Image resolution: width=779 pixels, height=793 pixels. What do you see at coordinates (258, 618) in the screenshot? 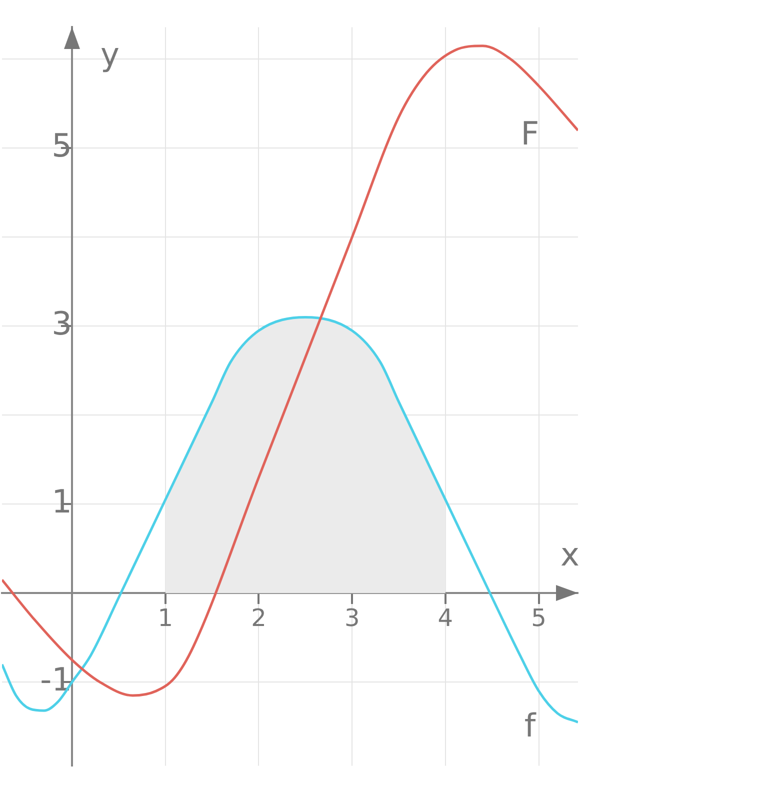
I see `x-tick-label: 2` at bounding box center [258, 618].